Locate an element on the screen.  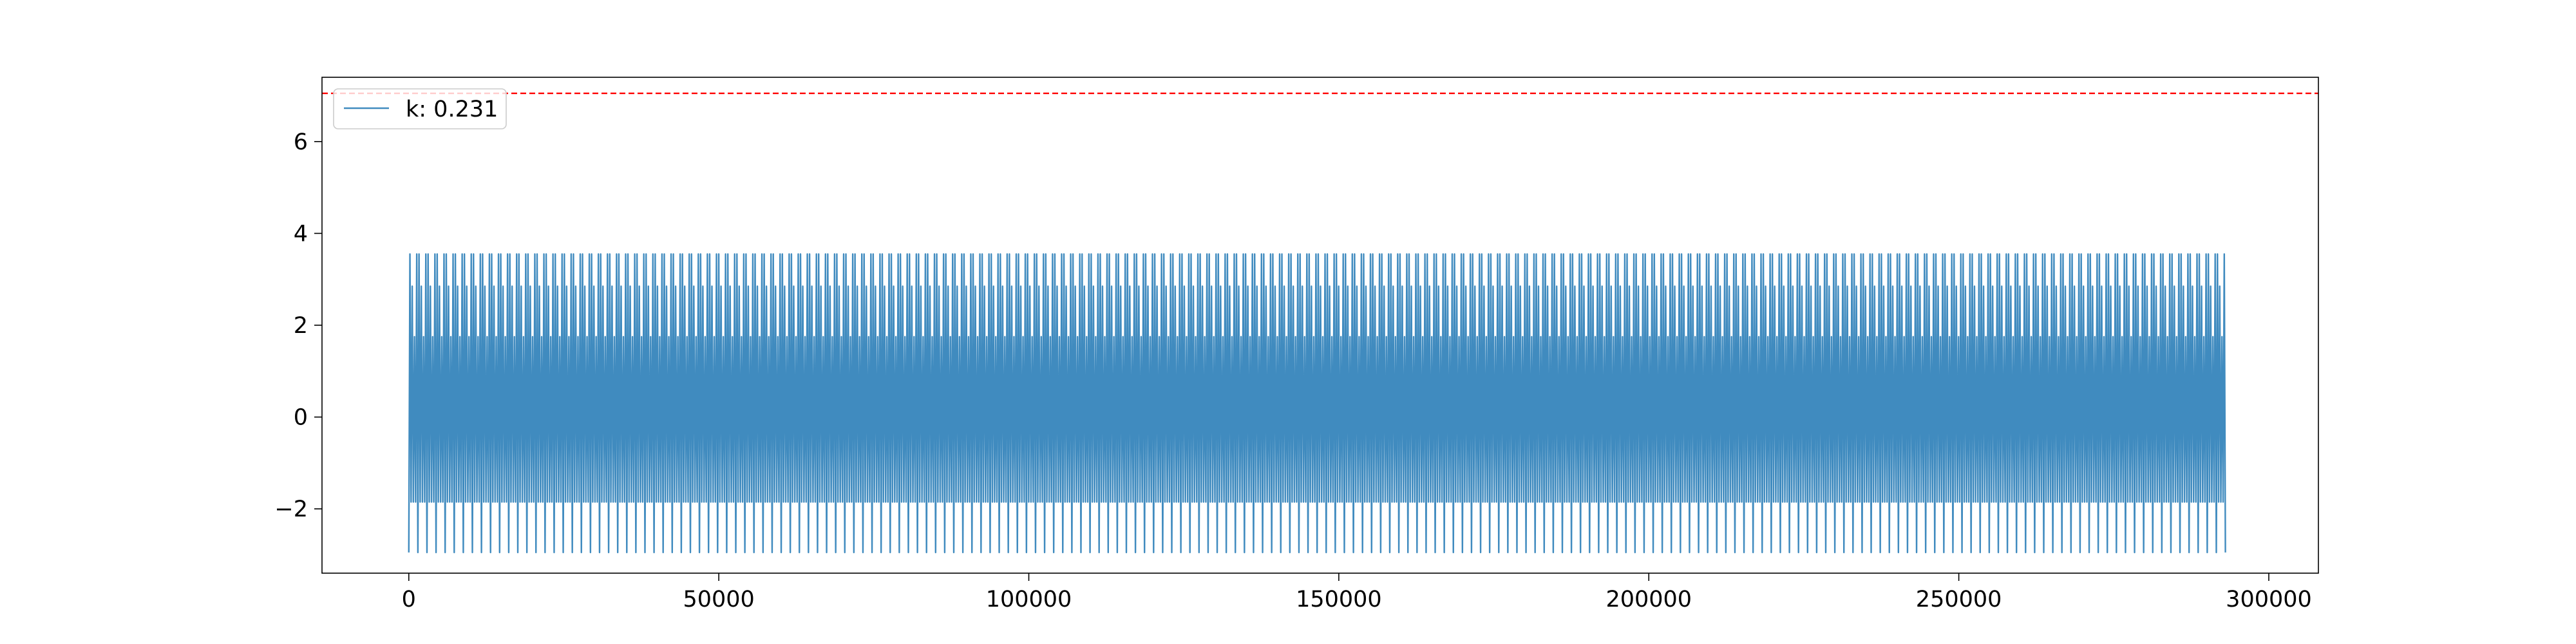
y-tick-label: −2 is located at coordinates (291, 510).